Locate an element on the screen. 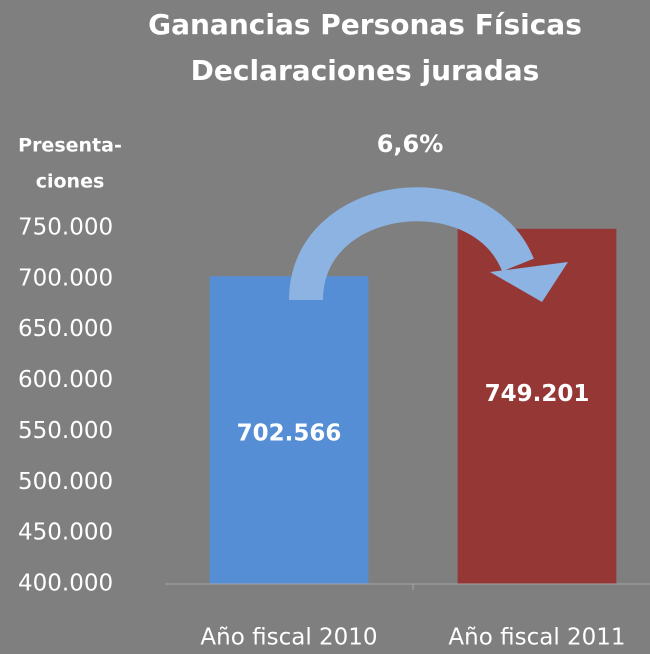 The height and width of the screenshot is (654, 650). x-tick-label: Año fiscal 2011 is located at coordinates (536, 638).